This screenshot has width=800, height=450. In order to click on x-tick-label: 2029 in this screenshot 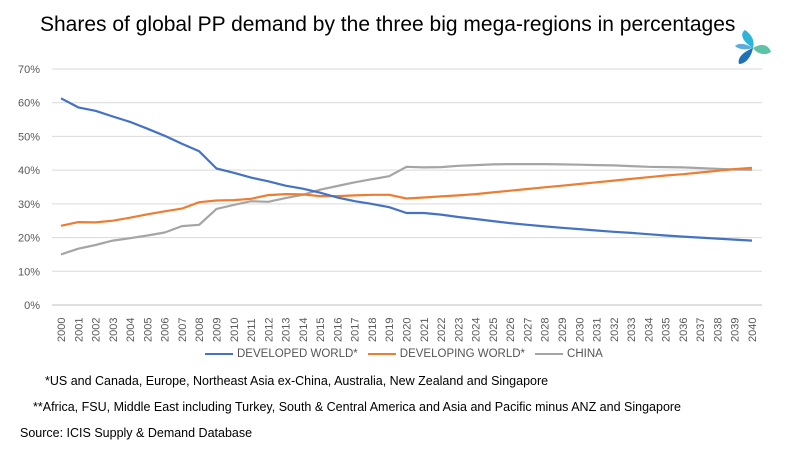, I will do `click(563, 330)`.